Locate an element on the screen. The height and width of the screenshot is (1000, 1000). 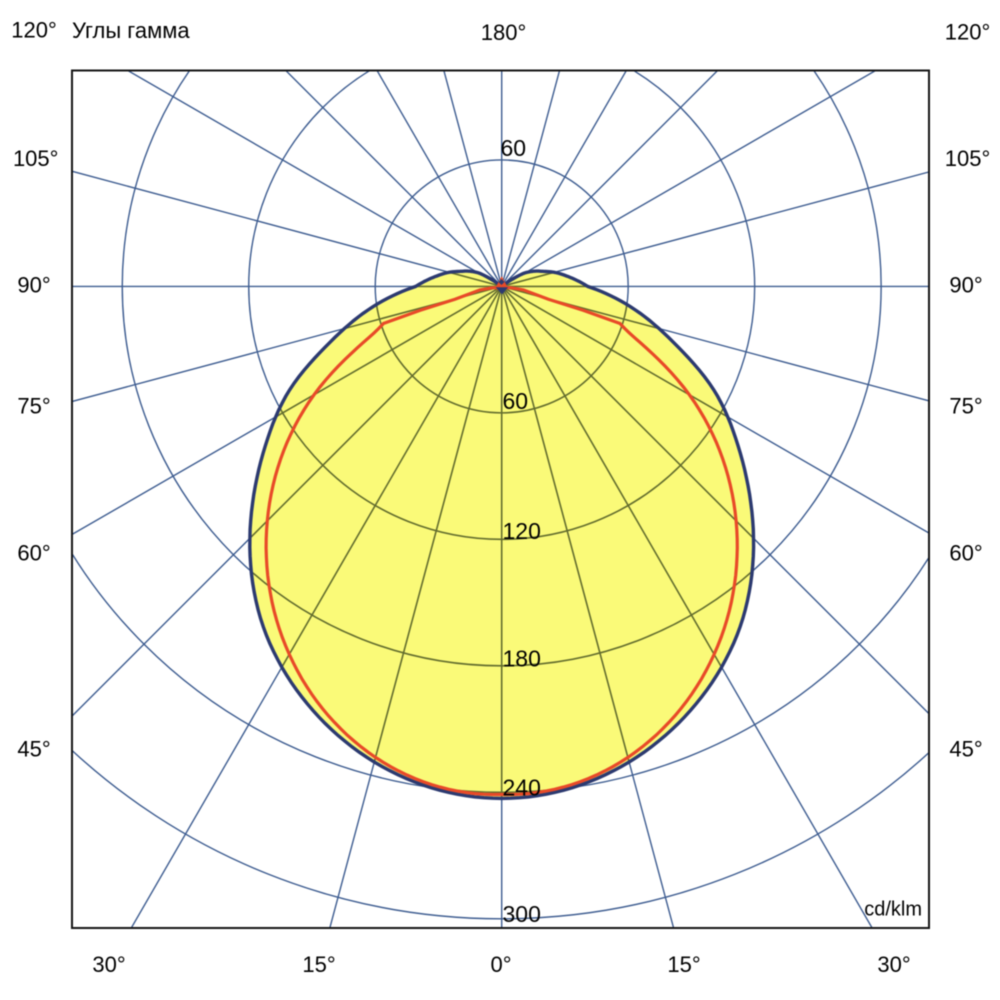
svg-text: Углы гамма is located at coordinates (131, 30).